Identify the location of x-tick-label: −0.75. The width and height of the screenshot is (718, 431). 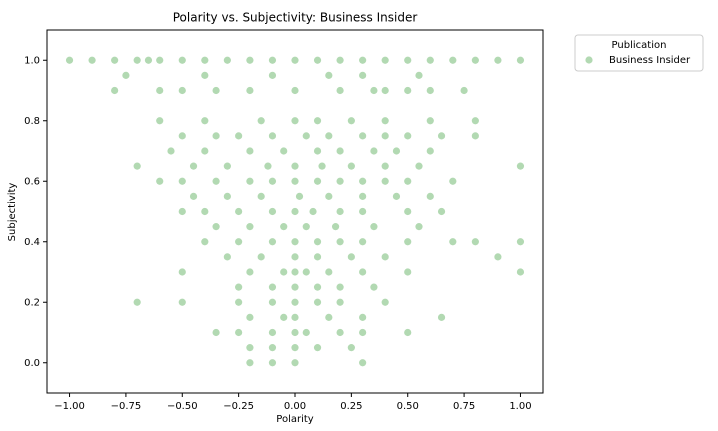
(126, 406).